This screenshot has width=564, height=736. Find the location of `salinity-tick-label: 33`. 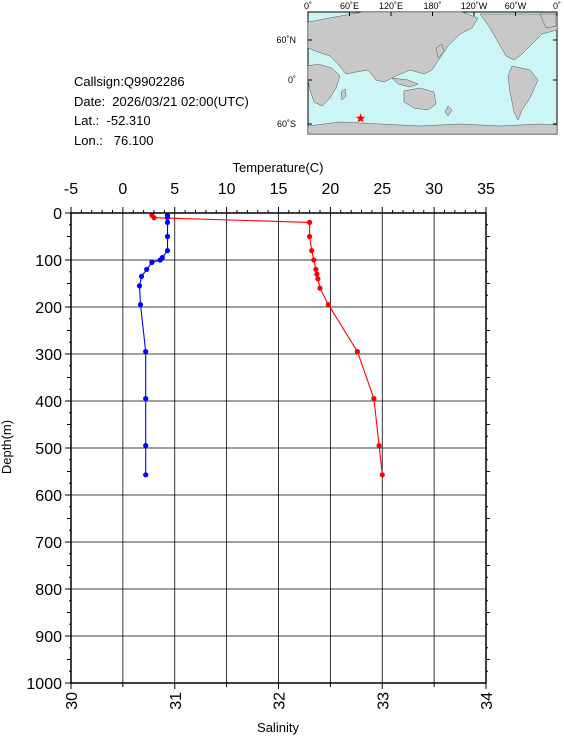

salinity-tick-label: 33 is located at coordinates (383, 701).